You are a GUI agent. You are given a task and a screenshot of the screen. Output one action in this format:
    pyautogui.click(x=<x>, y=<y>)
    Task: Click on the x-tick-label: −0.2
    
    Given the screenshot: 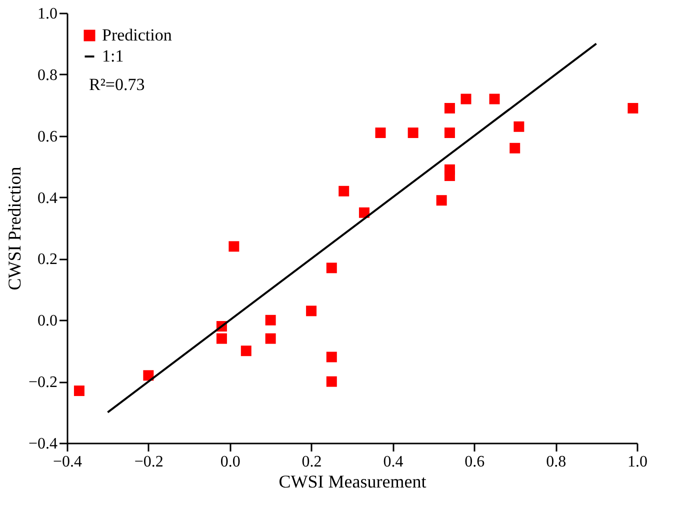 What is the action you would take?
    pyautogui.click(x=149, y=462)
    